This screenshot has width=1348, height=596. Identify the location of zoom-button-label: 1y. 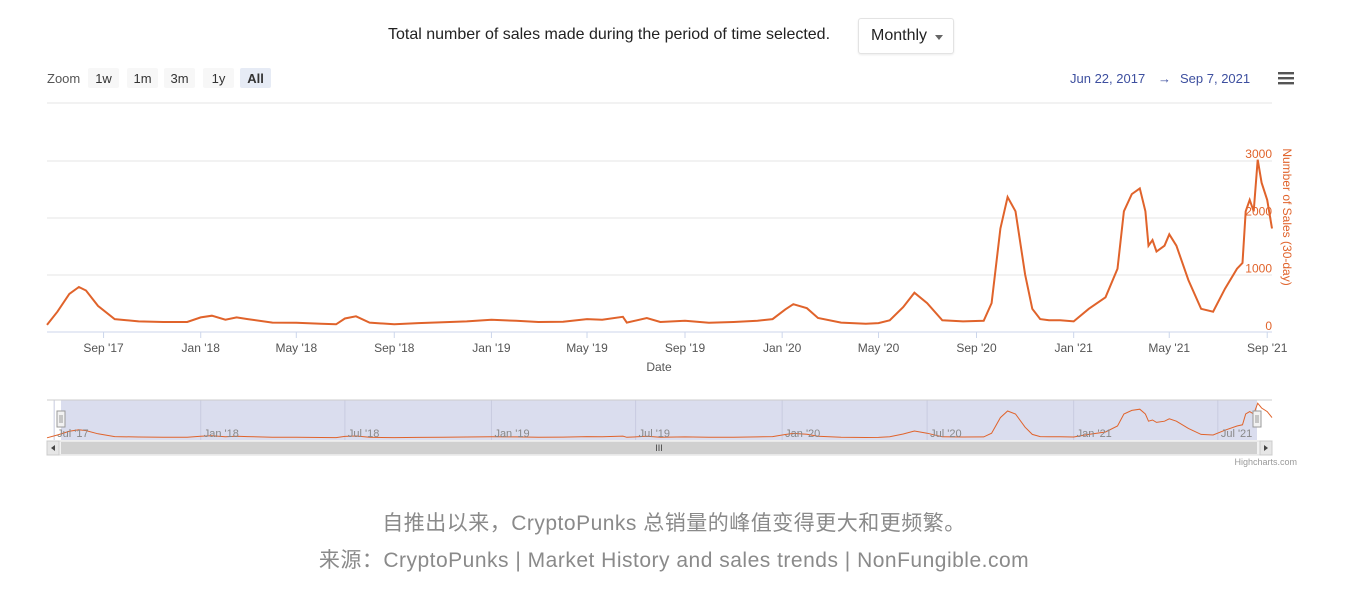
(219, 78).